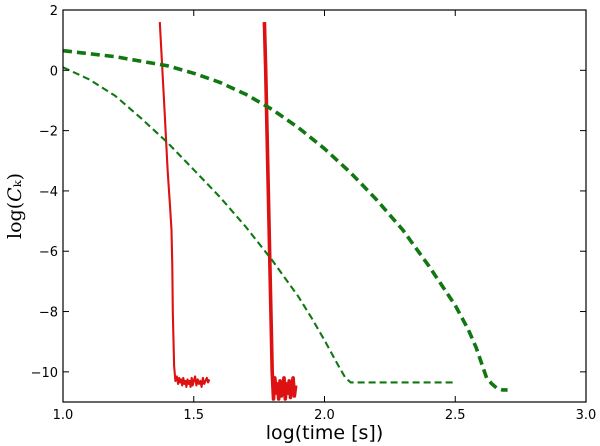 The height and width of the screenshot is (446, 600). I want to click on y-axis-label: log(𝐶ₖ), so click(15, 206).